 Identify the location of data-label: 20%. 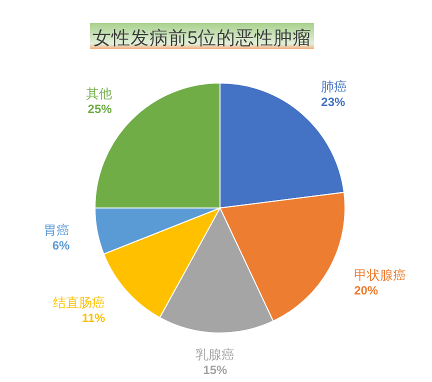
(366, 291).